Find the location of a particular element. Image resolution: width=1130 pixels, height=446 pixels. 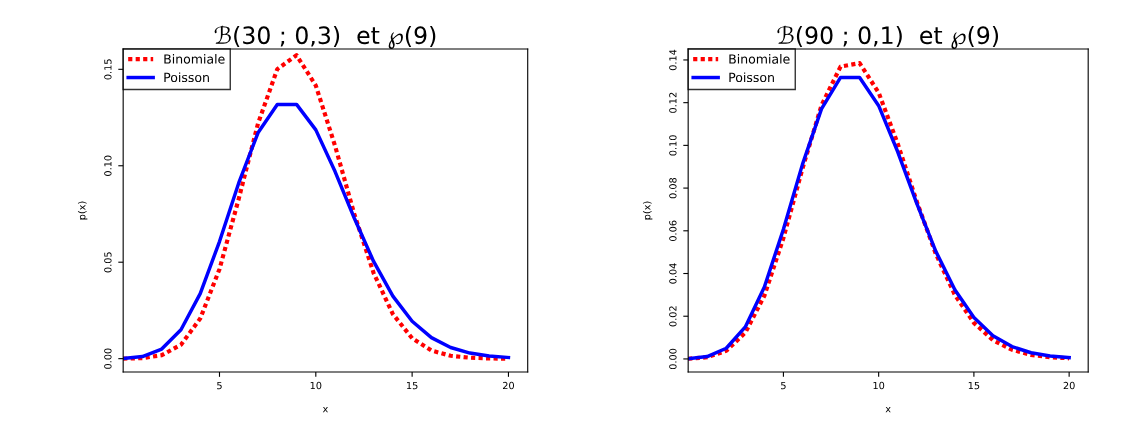

y-tick-label: 0.08 is located at coordinates (673, 188).